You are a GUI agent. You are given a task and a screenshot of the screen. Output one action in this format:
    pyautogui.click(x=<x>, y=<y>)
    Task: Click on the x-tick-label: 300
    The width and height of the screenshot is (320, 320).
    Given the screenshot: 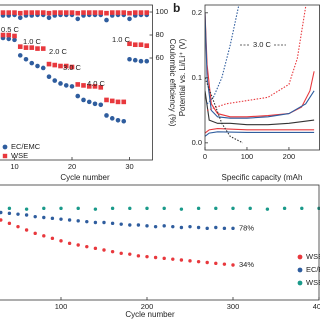 What is the action you would take?
    pyautogui.click(x=233, y=306)
    